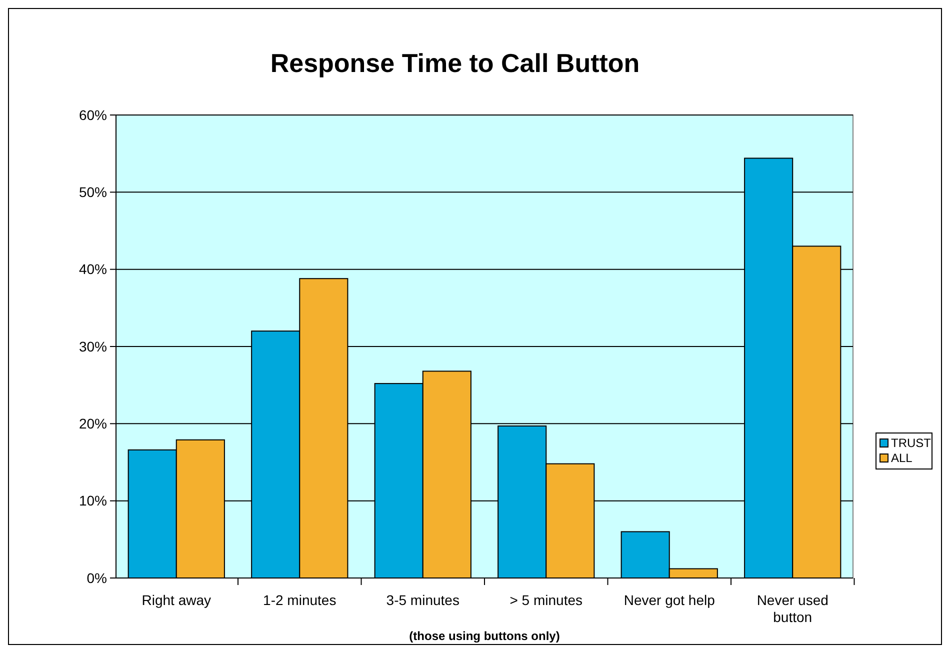  I want to click on y-tick-label: 20%, so click(92, 424).